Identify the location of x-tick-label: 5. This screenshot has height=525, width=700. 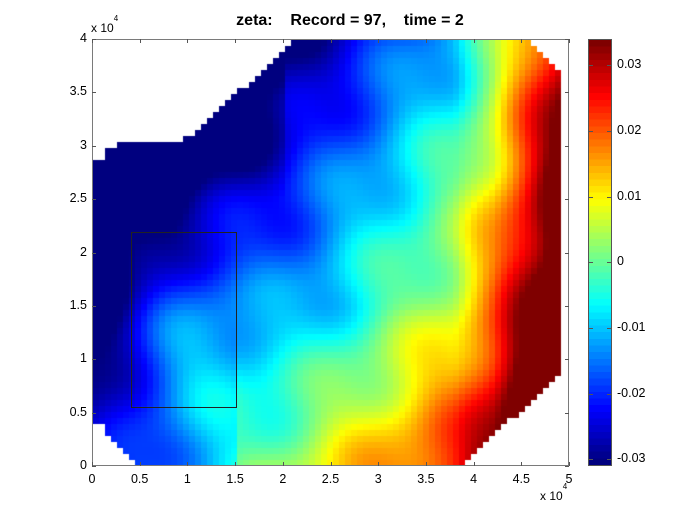
(569, 479).